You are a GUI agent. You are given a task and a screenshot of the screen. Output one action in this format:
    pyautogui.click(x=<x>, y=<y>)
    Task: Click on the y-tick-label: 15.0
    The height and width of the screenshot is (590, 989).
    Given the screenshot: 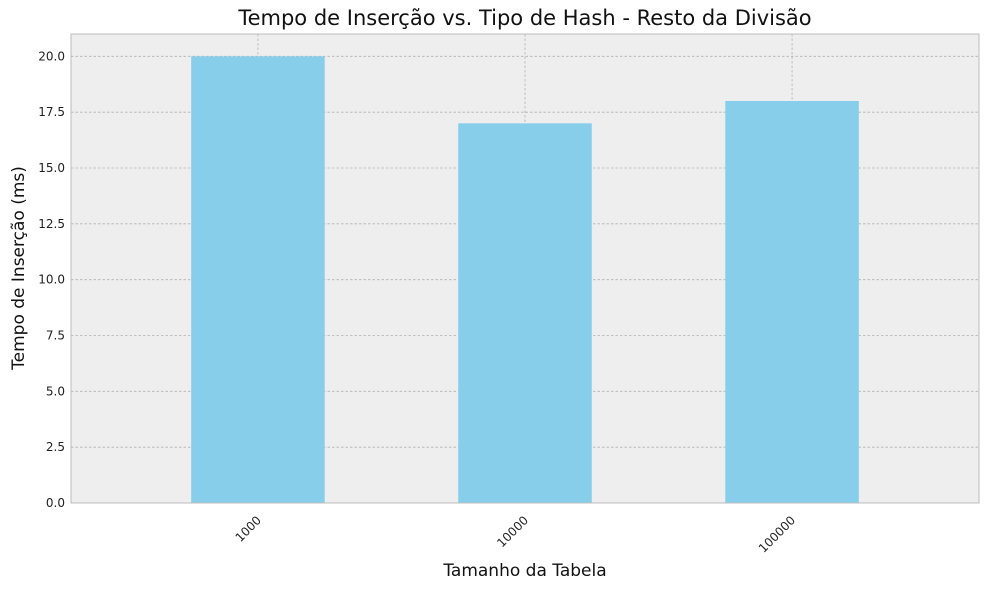 What is the action you would take?
    pyautogui.click(x=51, y=168)
    